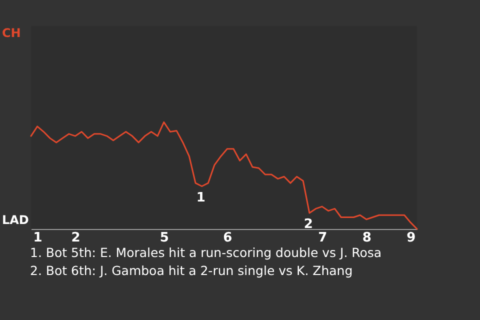 Image resolution: width=480 pixels, height=320 pixels. Describe the element at coordinates (37, 238) in the screenshot. I see `x-tick-label: 1` at that location.